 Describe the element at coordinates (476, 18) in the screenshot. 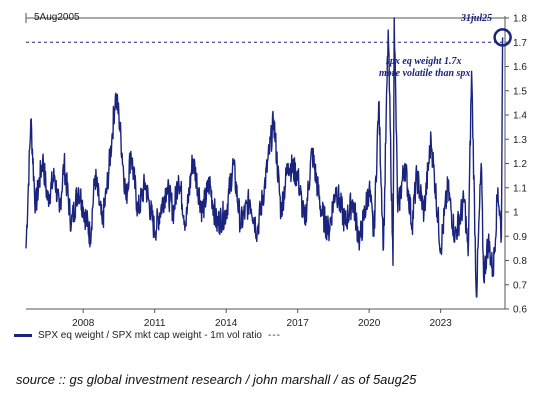

I see `end-date-label: 31jul25` at that location.